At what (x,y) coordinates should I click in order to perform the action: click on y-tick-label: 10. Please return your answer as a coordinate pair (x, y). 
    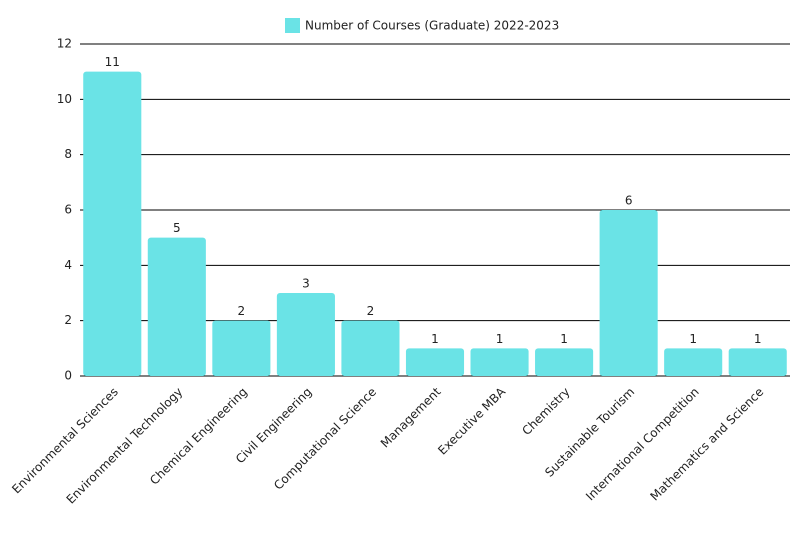
    Looking at the image, I should click on (64, 99).